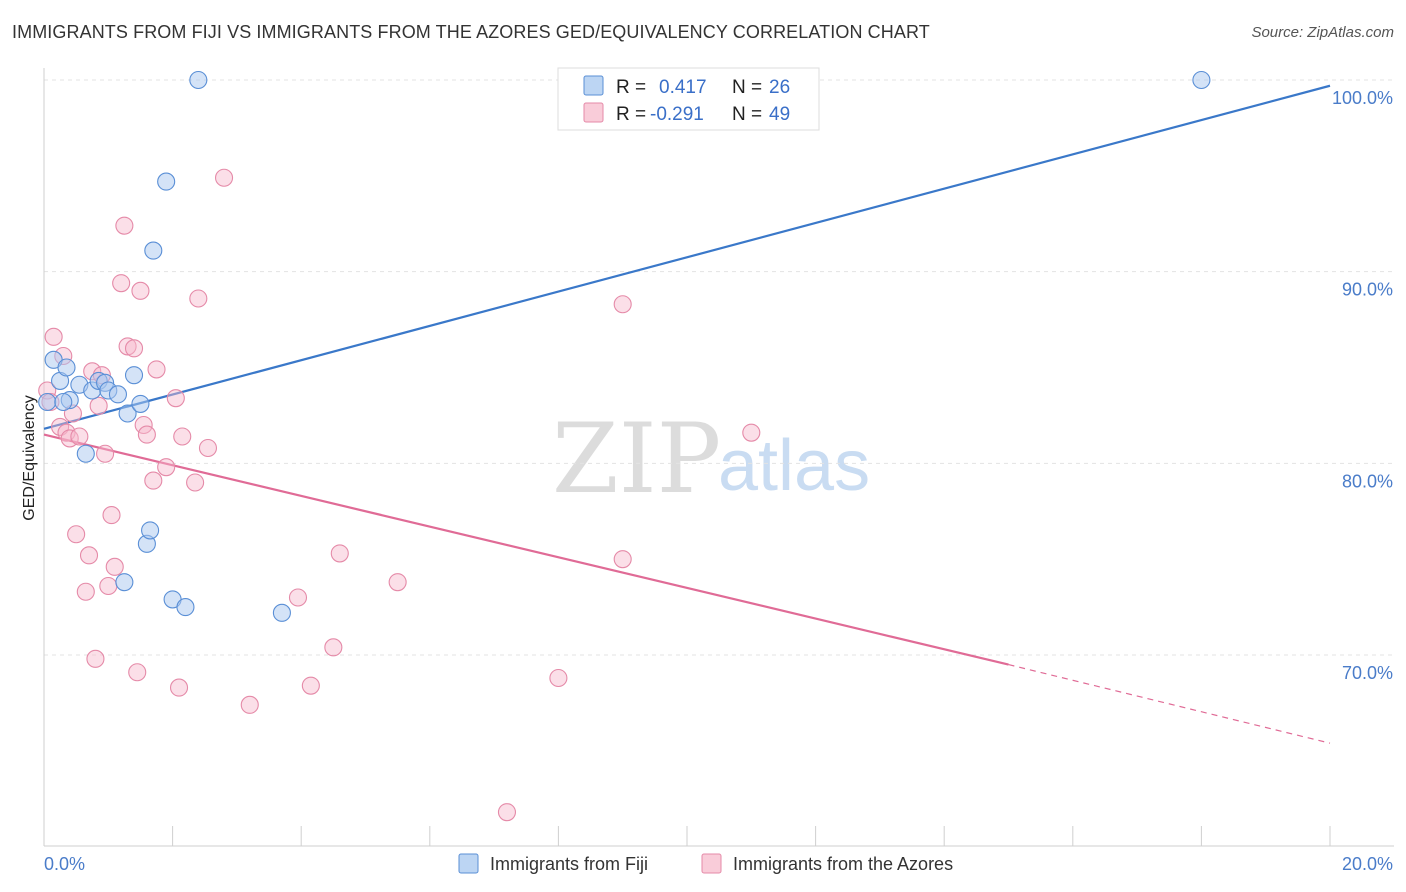 The height and width of the screenshot is (892, 1406). Describe the element at coordinates (1367, 481) in the screenshot. I see `y-tick-label-80: 80.0%` at that location.